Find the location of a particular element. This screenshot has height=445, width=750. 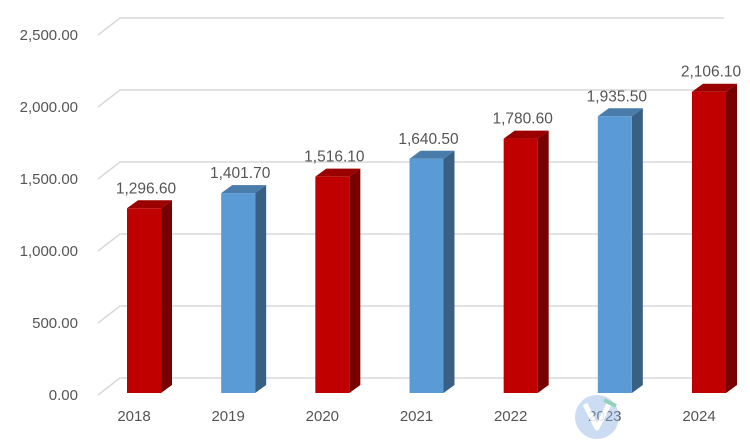

x-axis-ticks: 2018201920202021202220232024 is located at coordinates (416, 416).